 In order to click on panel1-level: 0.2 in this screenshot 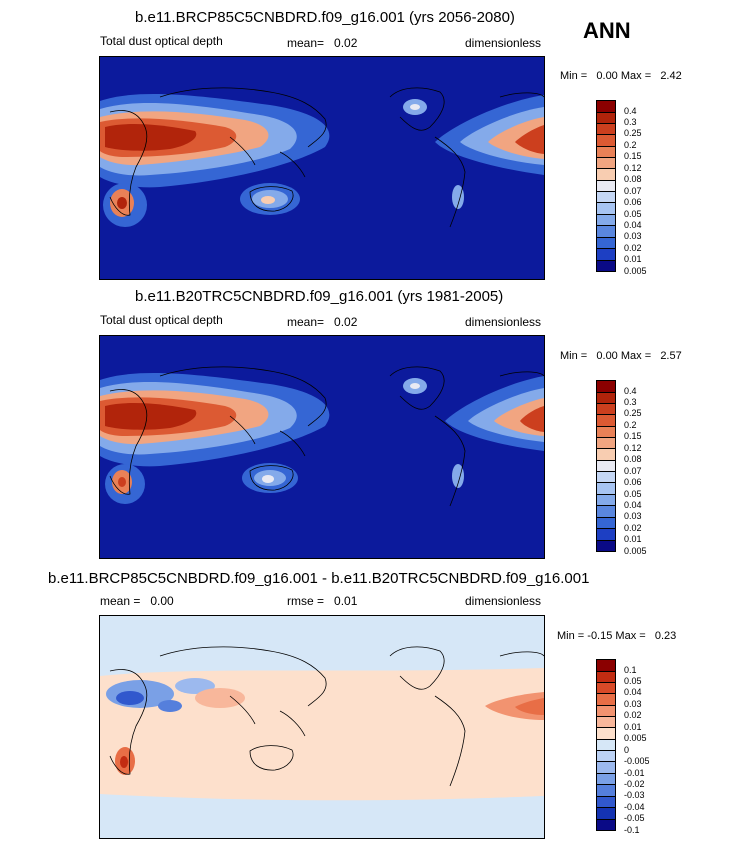, I will do `click(630, 145)`.